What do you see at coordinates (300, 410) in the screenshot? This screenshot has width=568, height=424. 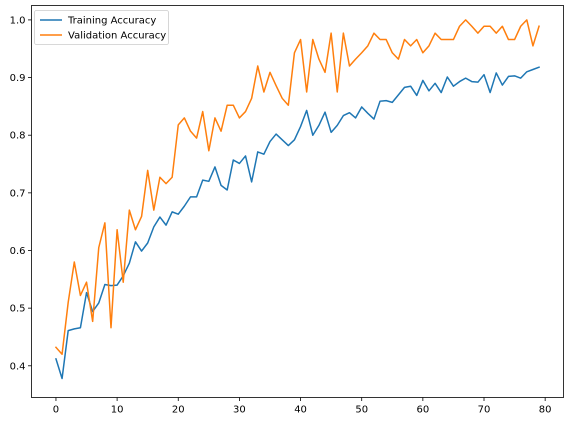 I see `x-tick-label: 40` at bounding box center [300, 410].